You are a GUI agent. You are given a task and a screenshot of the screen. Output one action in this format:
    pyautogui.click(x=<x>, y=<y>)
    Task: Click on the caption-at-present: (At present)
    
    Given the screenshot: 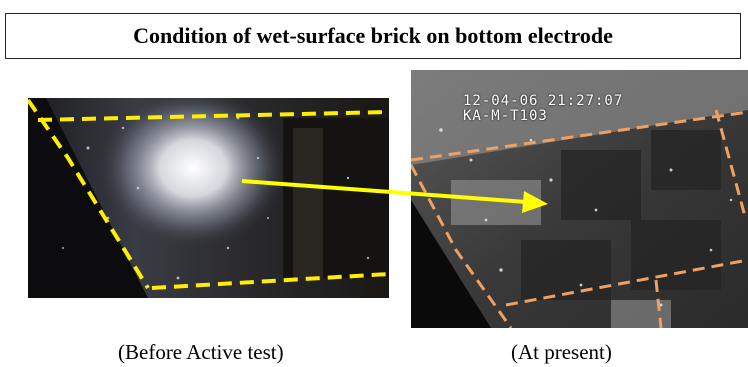 What is the action you would take?
    pyautogui.click(x=561, y=352)
    